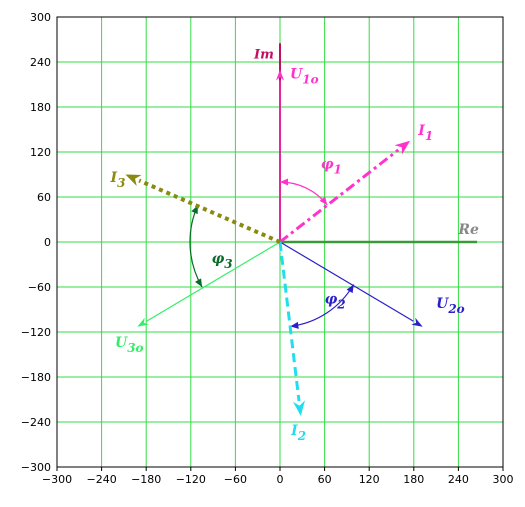 This screenshot has height=507, width=525. I want to click on y-tick-label: −300, so click(36, 467).